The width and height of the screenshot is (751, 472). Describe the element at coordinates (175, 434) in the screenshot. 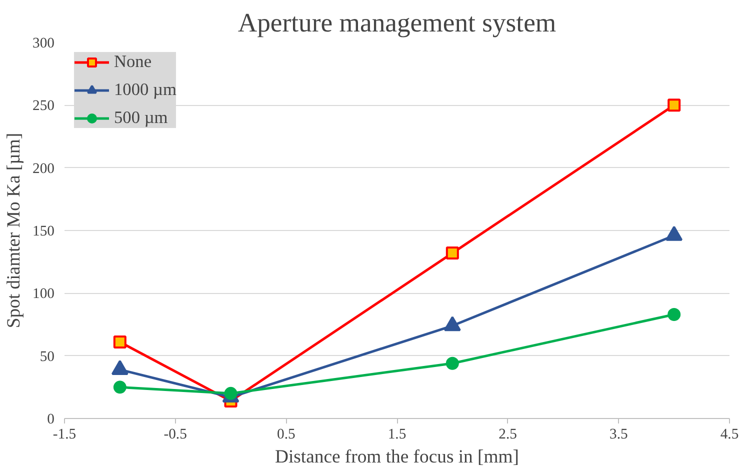

I see `x-tick-label: -0.5` at that location.